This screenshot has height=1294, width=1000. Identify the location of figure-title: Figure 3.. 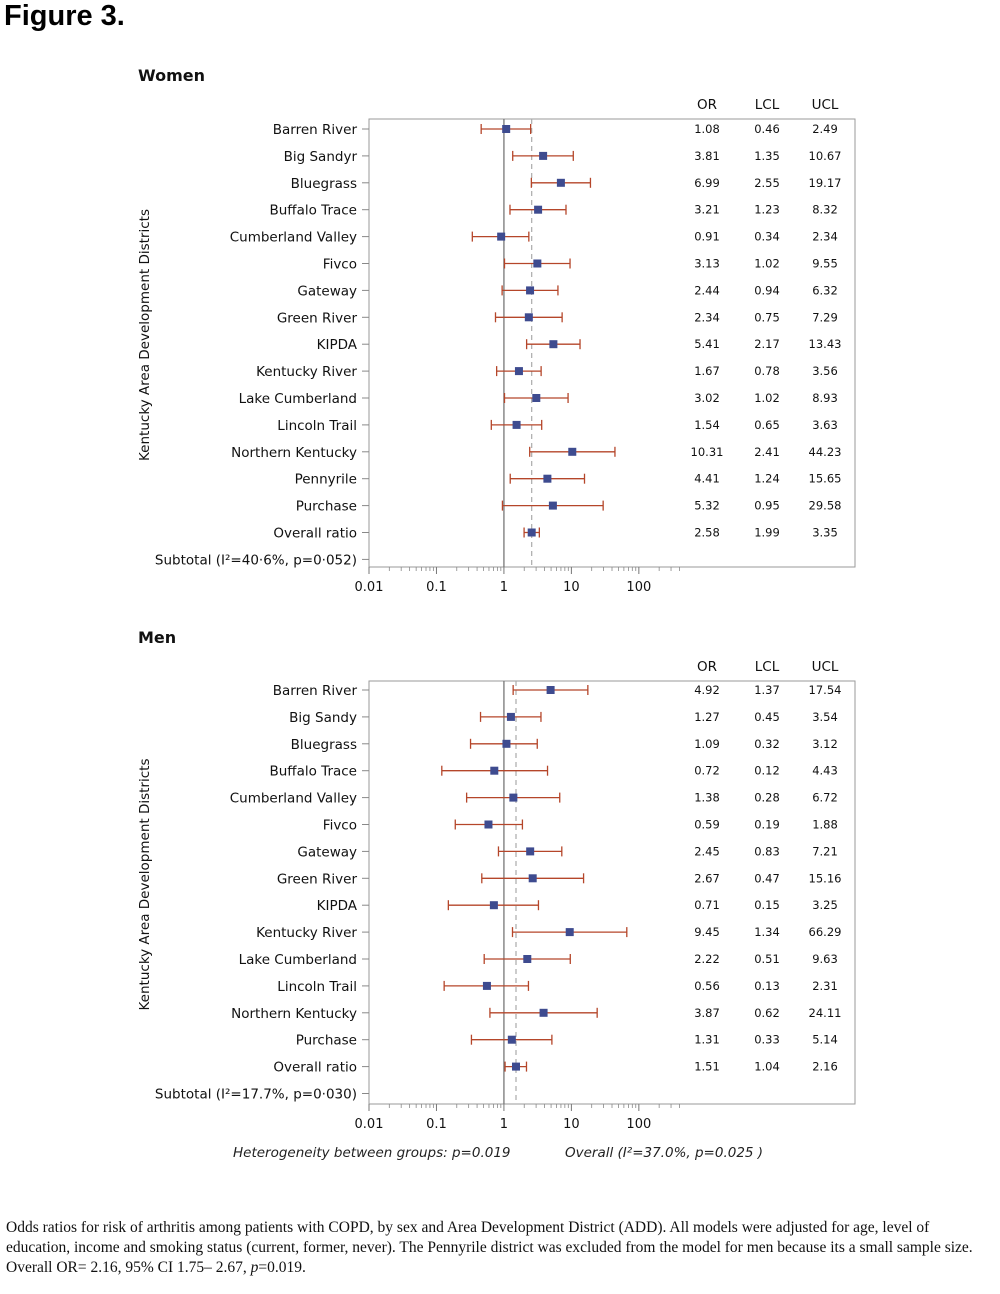
(64, 16).